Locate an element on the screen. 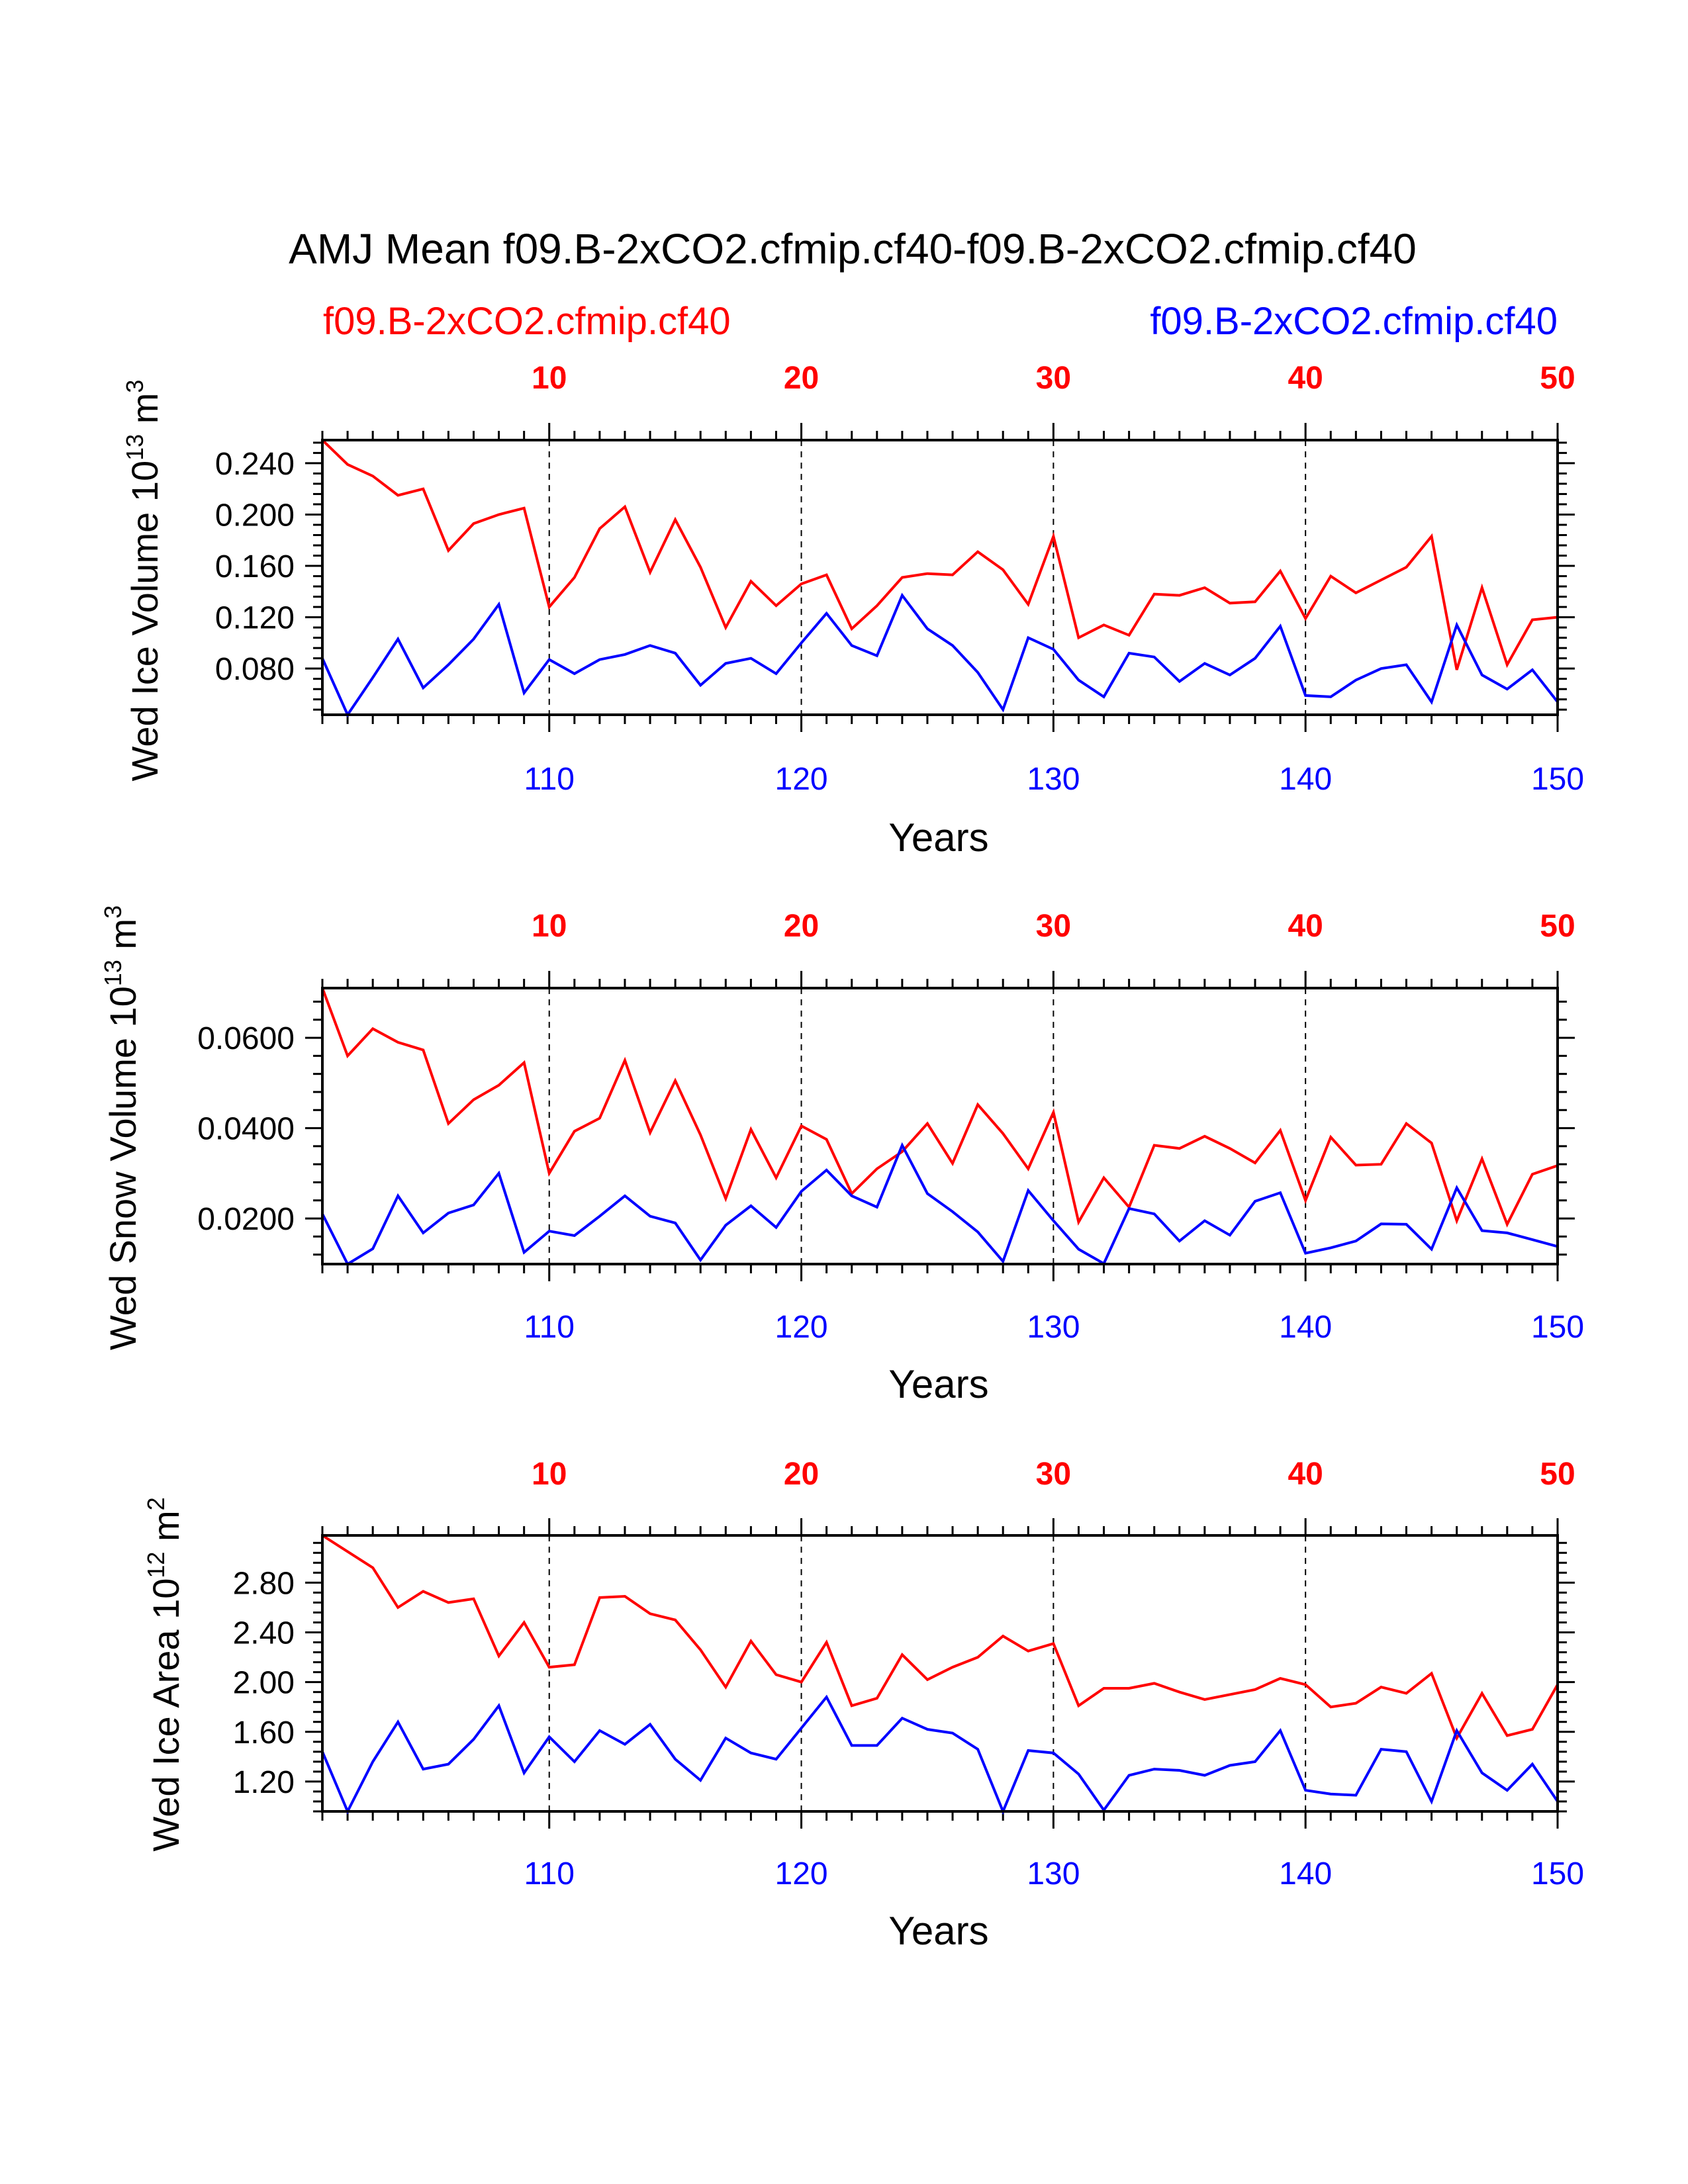 The height and width of the screenshot is (2184, 1688). y-axis-tick-label: 1.60 is located at coordinates (264, 1733).